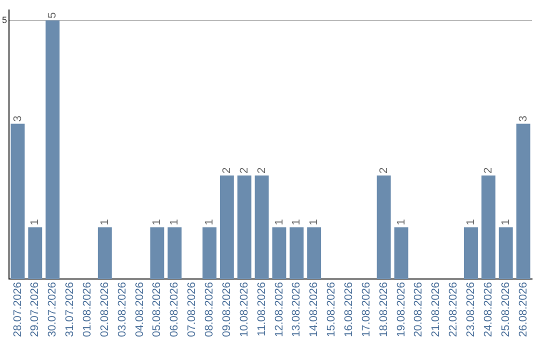 The width and height of the screenshot is (540, 340). Describe the element at coordinates (262, 309) in the screenshot. I see `x-tick-label: 11.08.2026` at that location.